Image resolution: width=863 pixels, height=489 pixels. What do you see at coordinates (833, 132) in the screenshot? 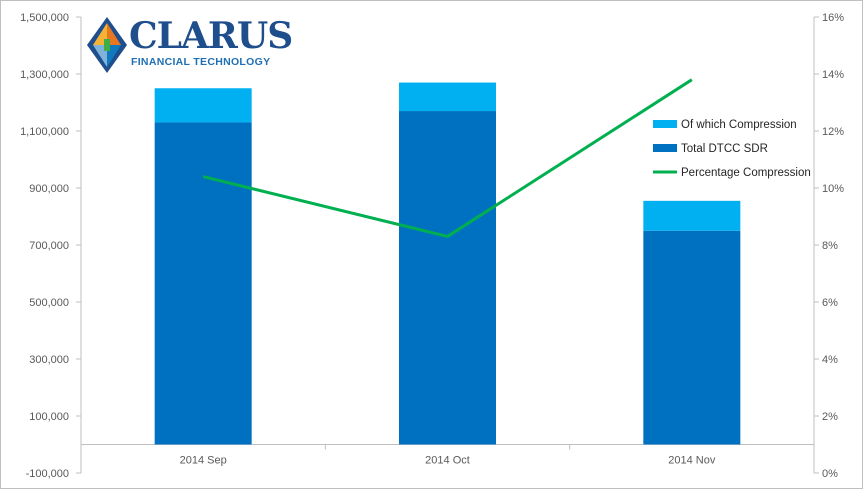
I see `right-tick-label: 12%` at bounding box center [833, 132].